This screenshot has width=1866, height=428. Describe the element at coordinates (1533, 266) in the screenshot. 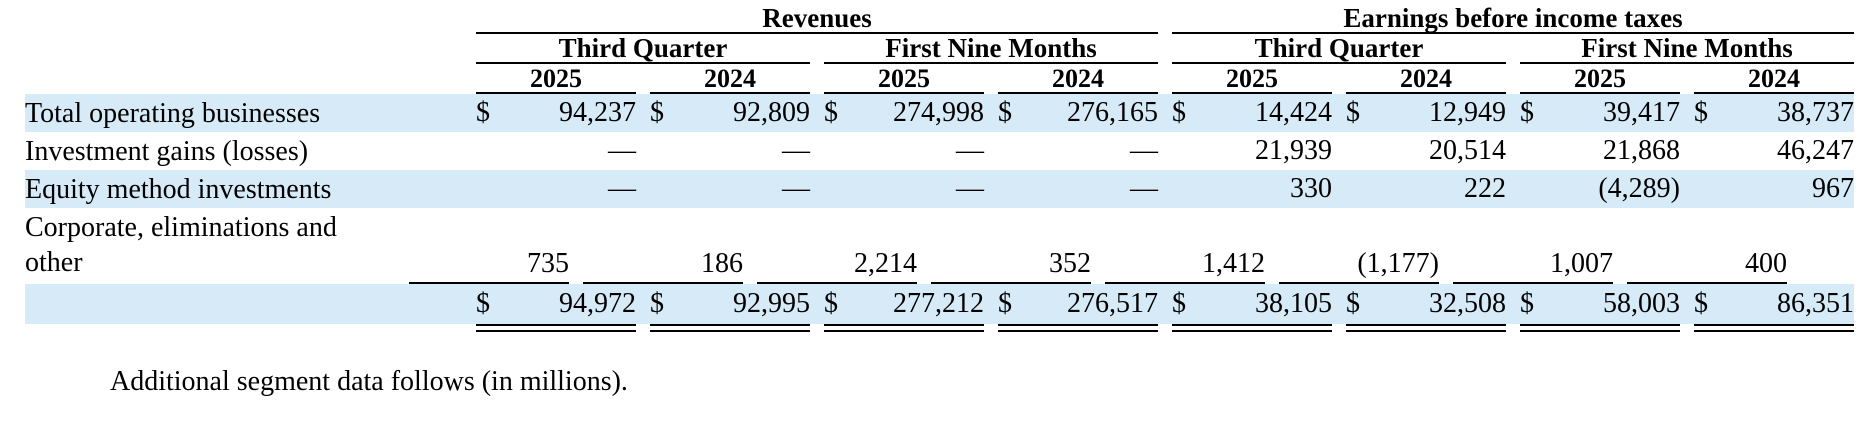

I see `value-cell: 1,007` at that location.